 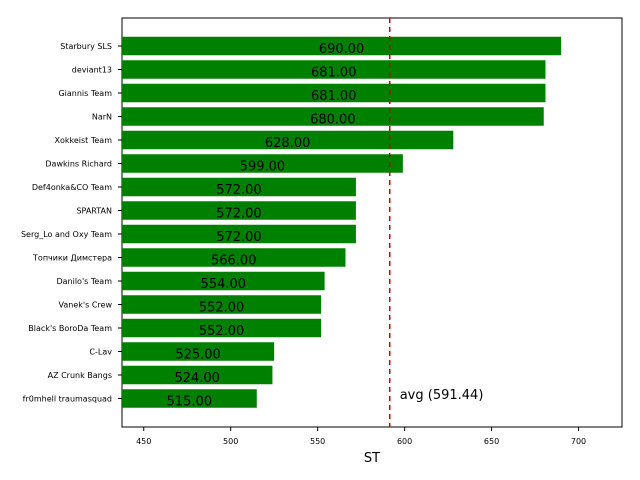 What do you see at coordinates (578, 441) in the screenshot?
I see `x-tick-label: 700` at bounding box center [578, 441].